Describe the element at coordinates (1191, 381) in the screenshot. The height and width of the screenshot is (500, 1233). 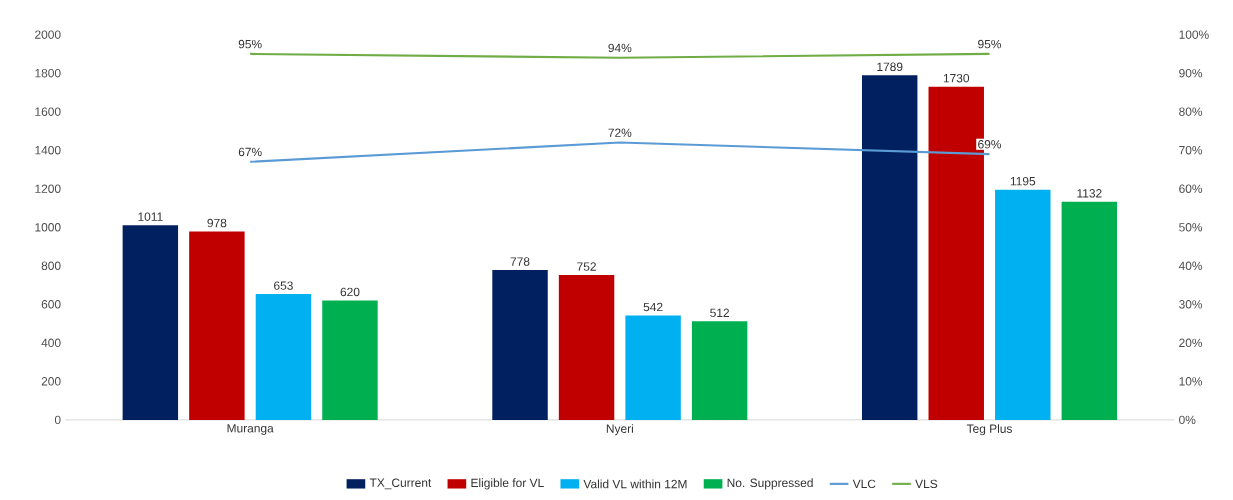
I see `y2-tick-label: 10%` at that location.